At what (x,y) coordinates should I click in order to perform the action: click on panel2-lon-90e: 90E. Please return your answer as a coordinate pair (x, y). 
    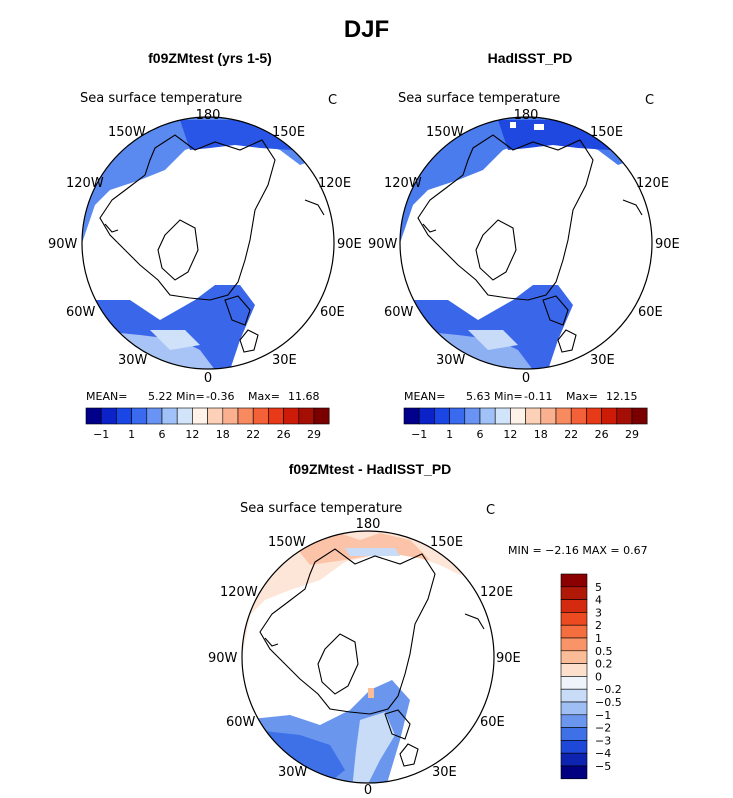
    Looking at the image, I should click on (667, 244).